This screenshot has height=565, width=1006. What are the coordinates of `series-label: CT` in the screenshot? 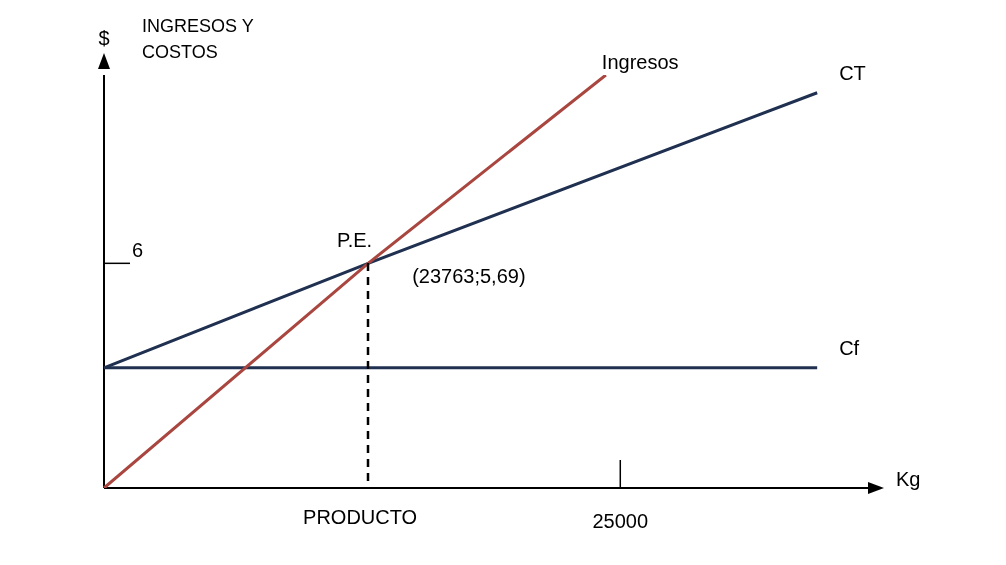 It's located at (852, 73).